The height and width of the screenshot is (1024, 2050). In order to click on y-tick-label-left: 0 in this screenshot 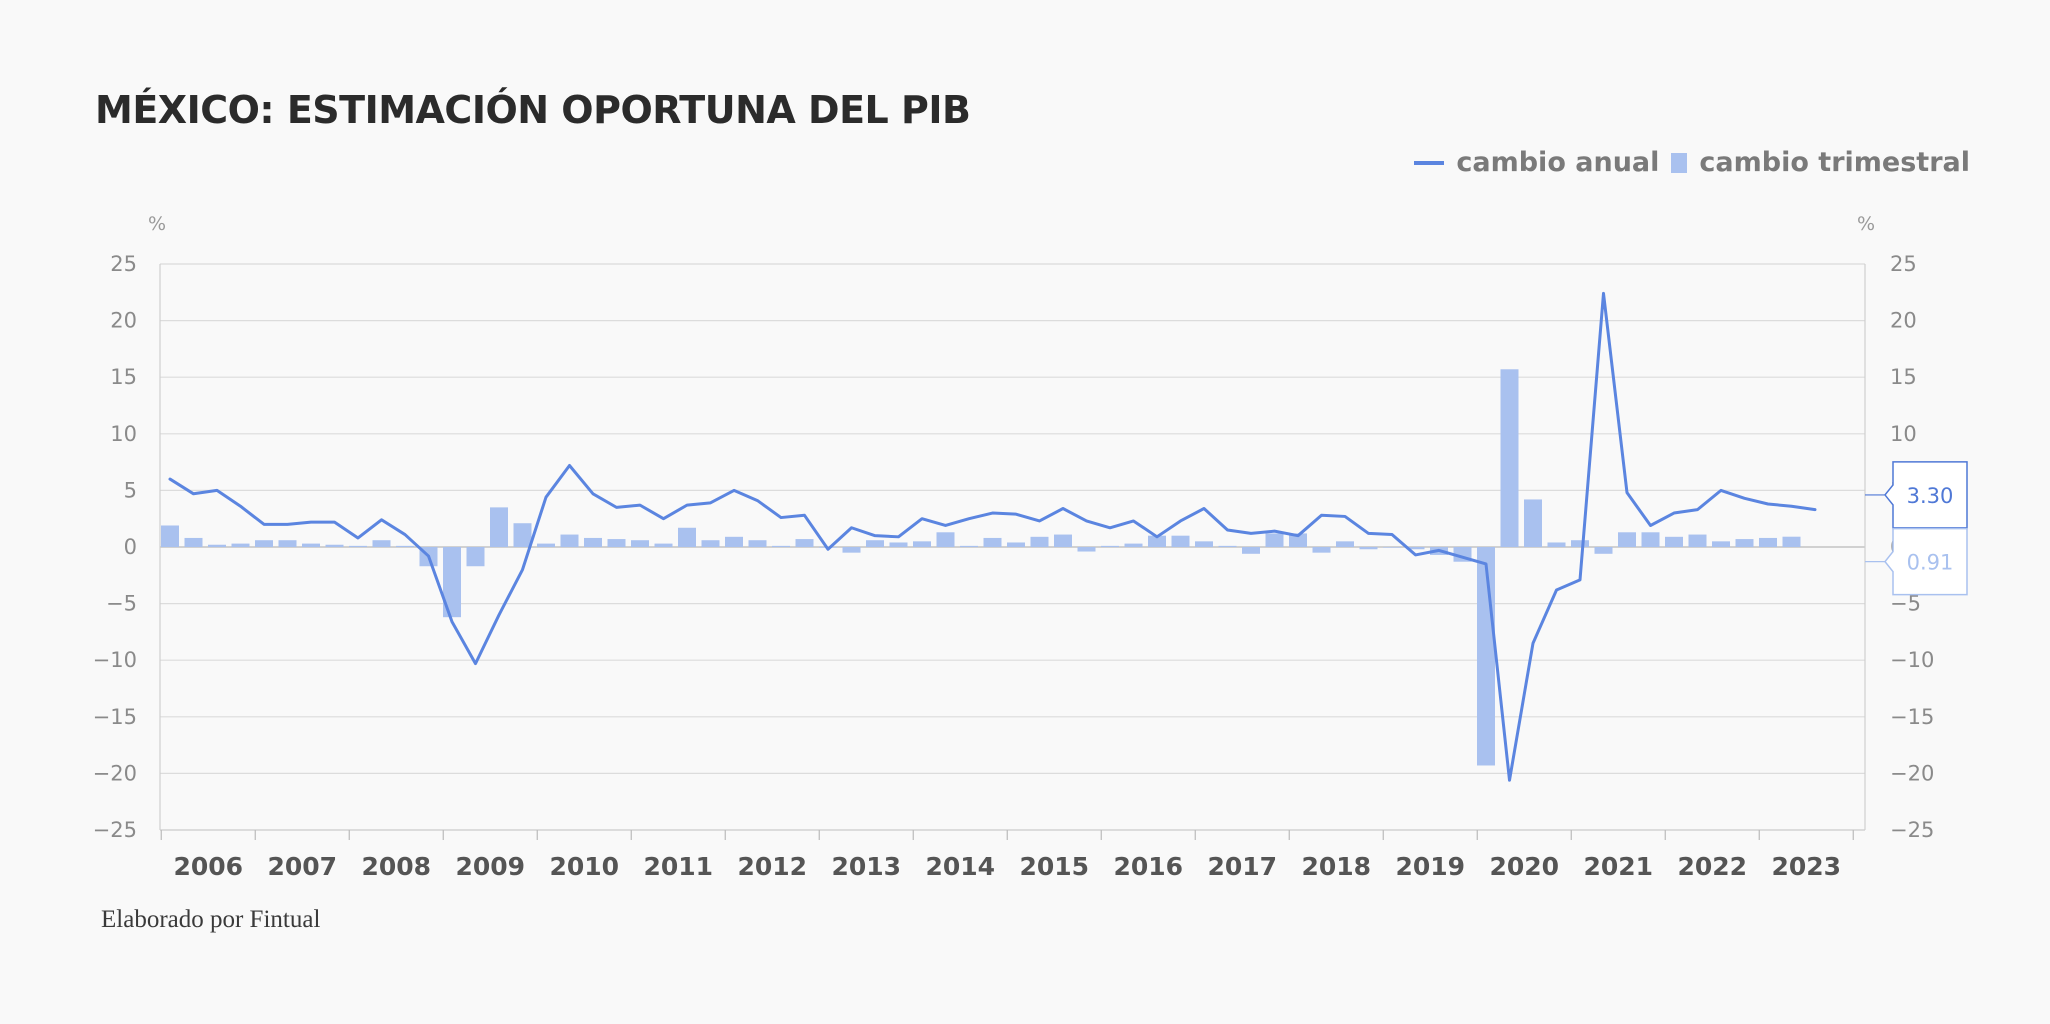, I will do `click(130, 547)`.